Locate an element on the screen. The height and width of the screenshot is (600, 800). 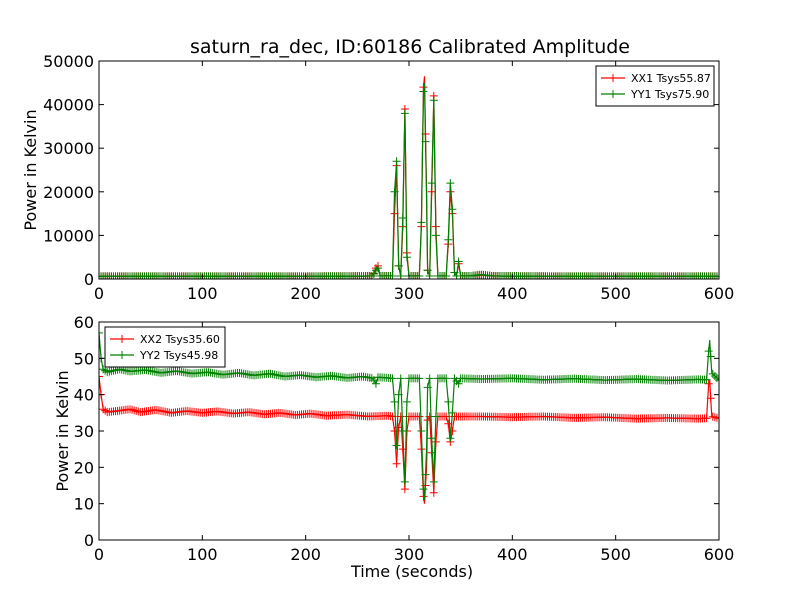
legend: XX1 Tsys55.87 YY1 Tsys75.90 is located at coordinates (655, 86).